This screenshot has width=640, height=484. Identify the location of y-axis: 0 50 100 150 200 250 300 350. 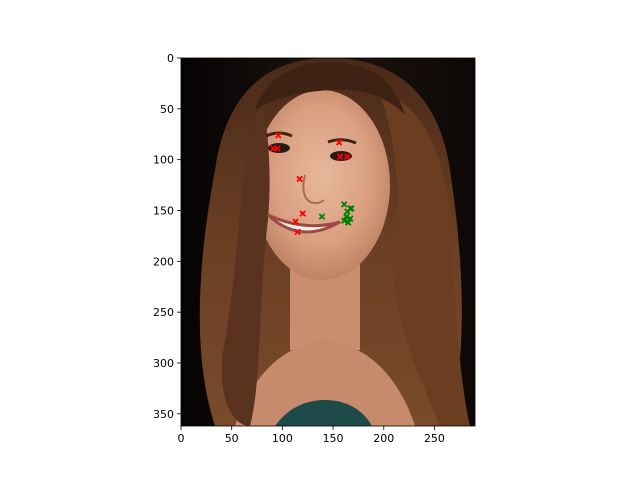
(167, 236).